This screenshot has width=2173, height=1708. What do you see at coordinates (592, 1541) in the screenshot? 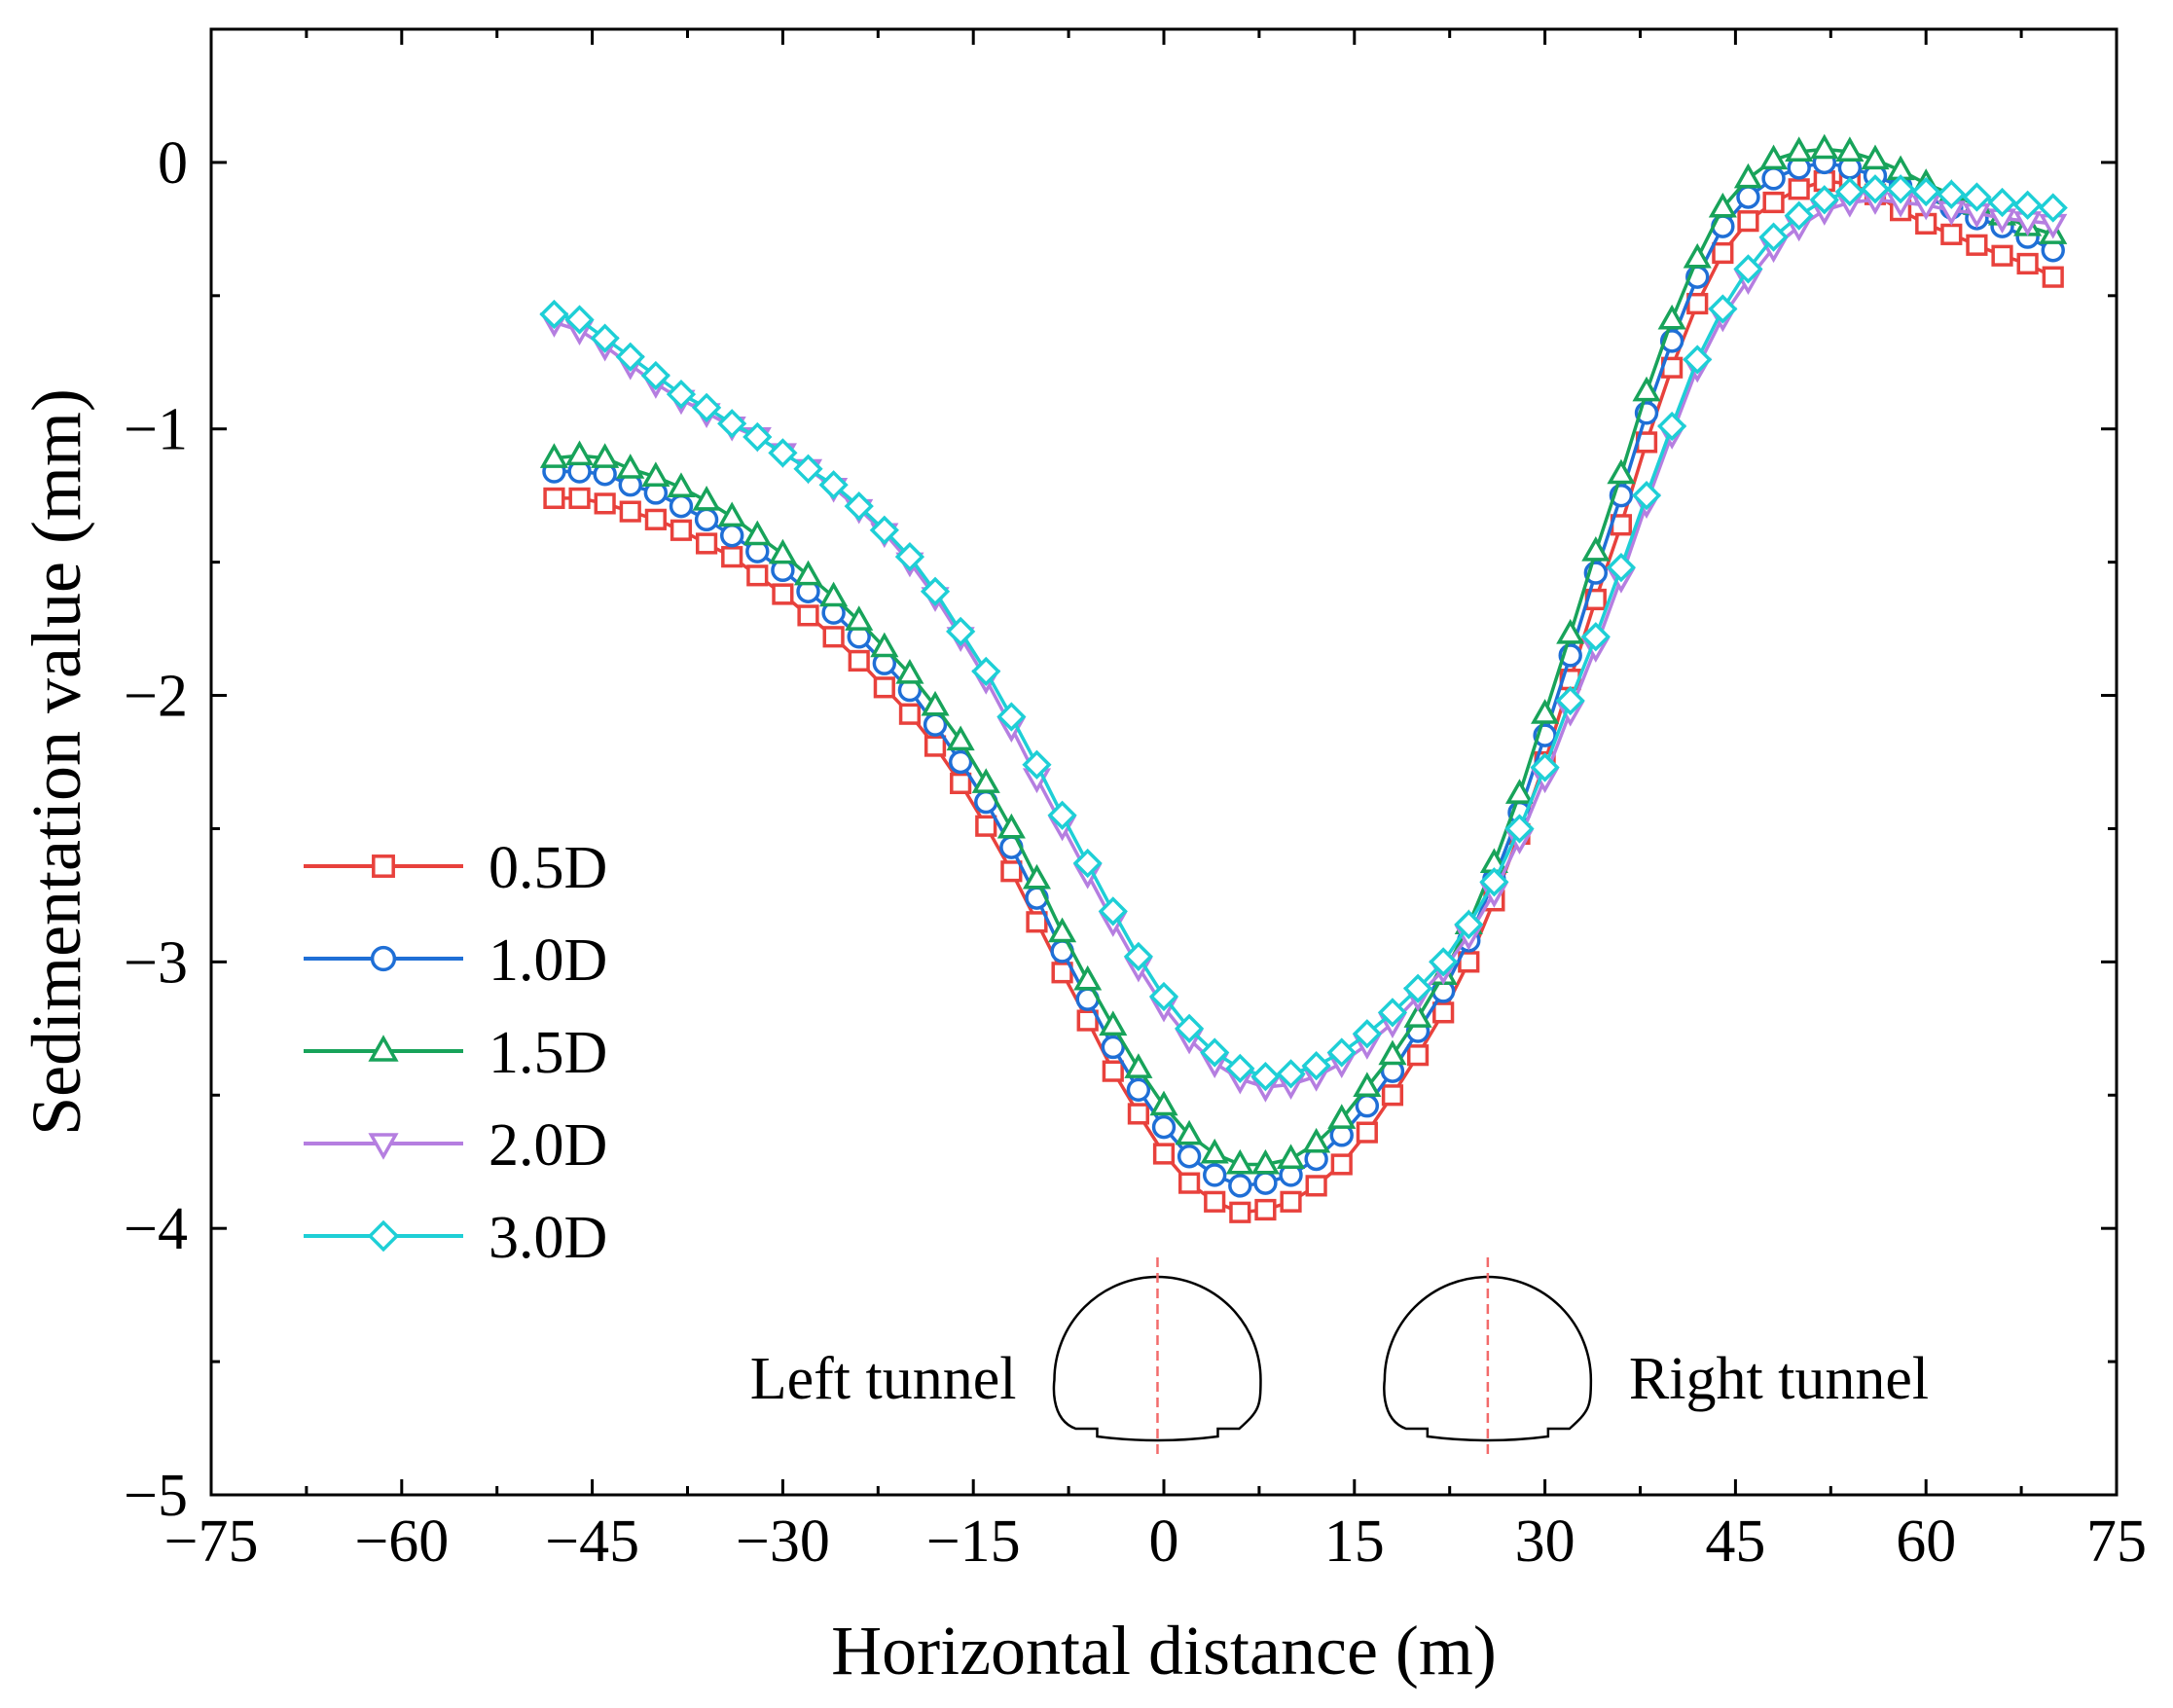
I see `x-tick-label: −45` at bounding box center [592, 1541].